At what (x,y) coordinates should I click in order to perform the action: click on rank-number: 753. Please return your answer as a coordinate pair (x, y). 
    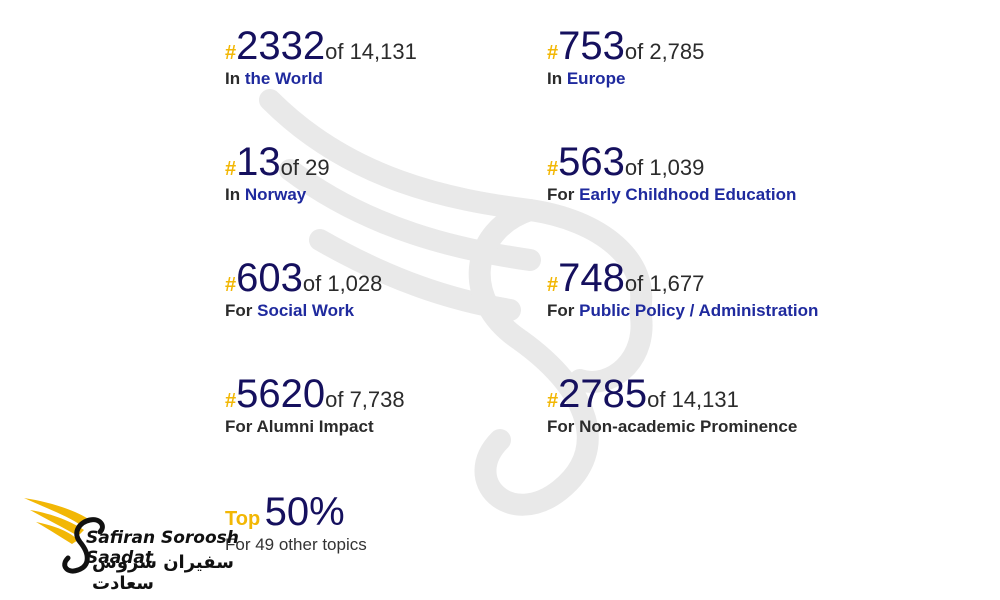
    Looking at the image, I should click on (591, 46).